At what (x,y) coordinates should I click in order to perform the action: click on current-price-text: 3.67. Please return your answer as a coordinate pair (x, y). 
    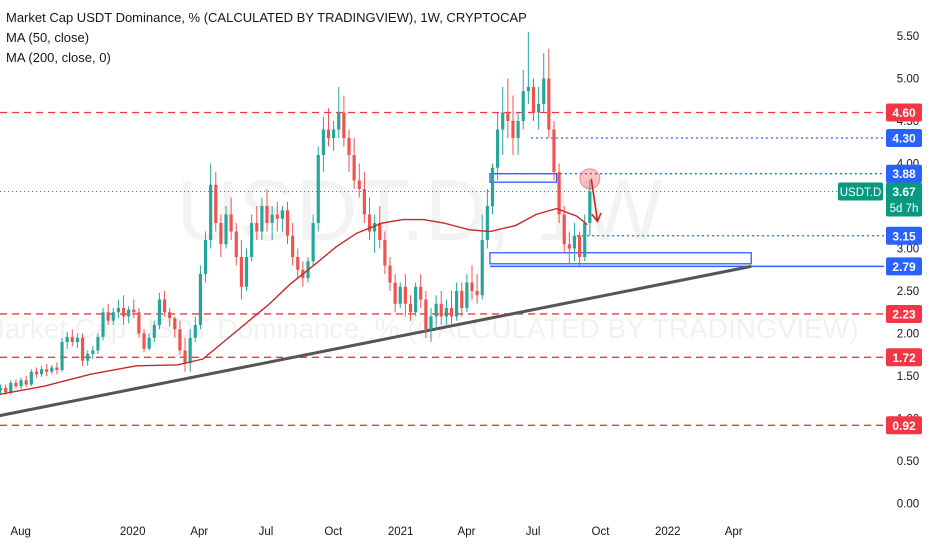
    Looking at the image, I should click on (904, 192).